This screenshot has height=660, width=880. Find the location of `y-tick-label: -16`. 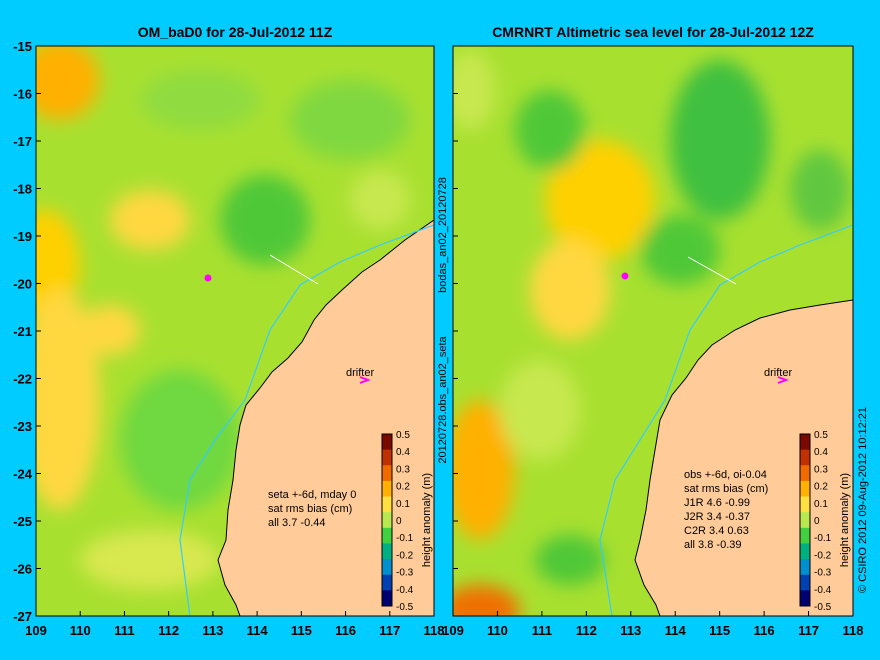

y-tick-label: -16 is located at coordinates (22, 94).